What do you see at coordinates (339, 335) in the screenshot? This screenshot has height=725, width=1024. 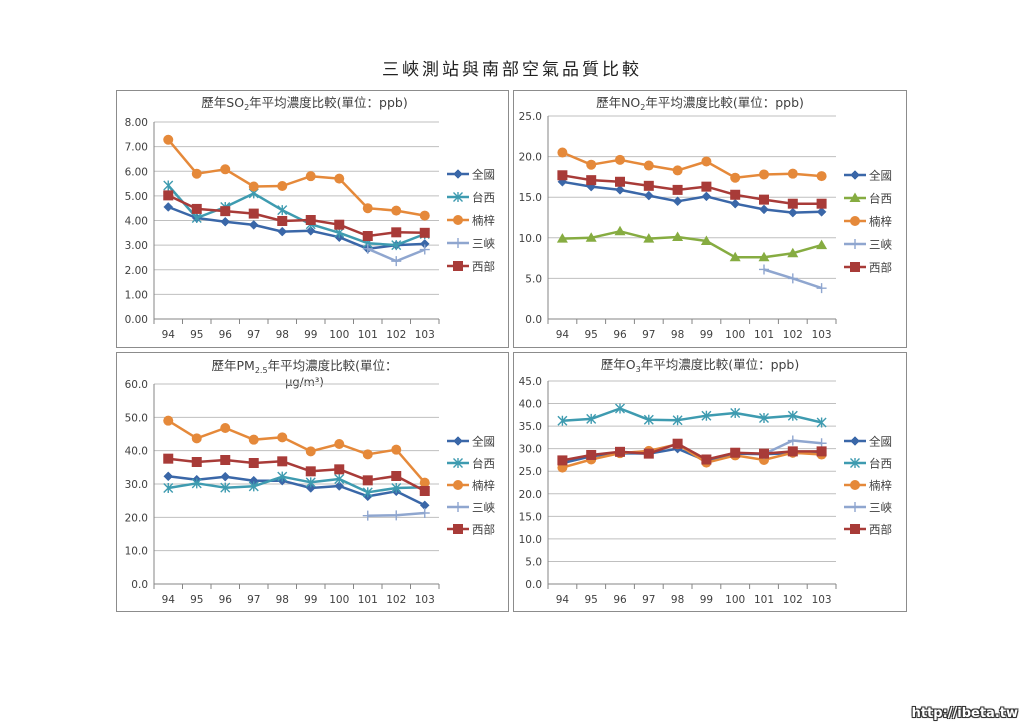 I see `x-tick-label: 100` at bounding box center [339, 335].